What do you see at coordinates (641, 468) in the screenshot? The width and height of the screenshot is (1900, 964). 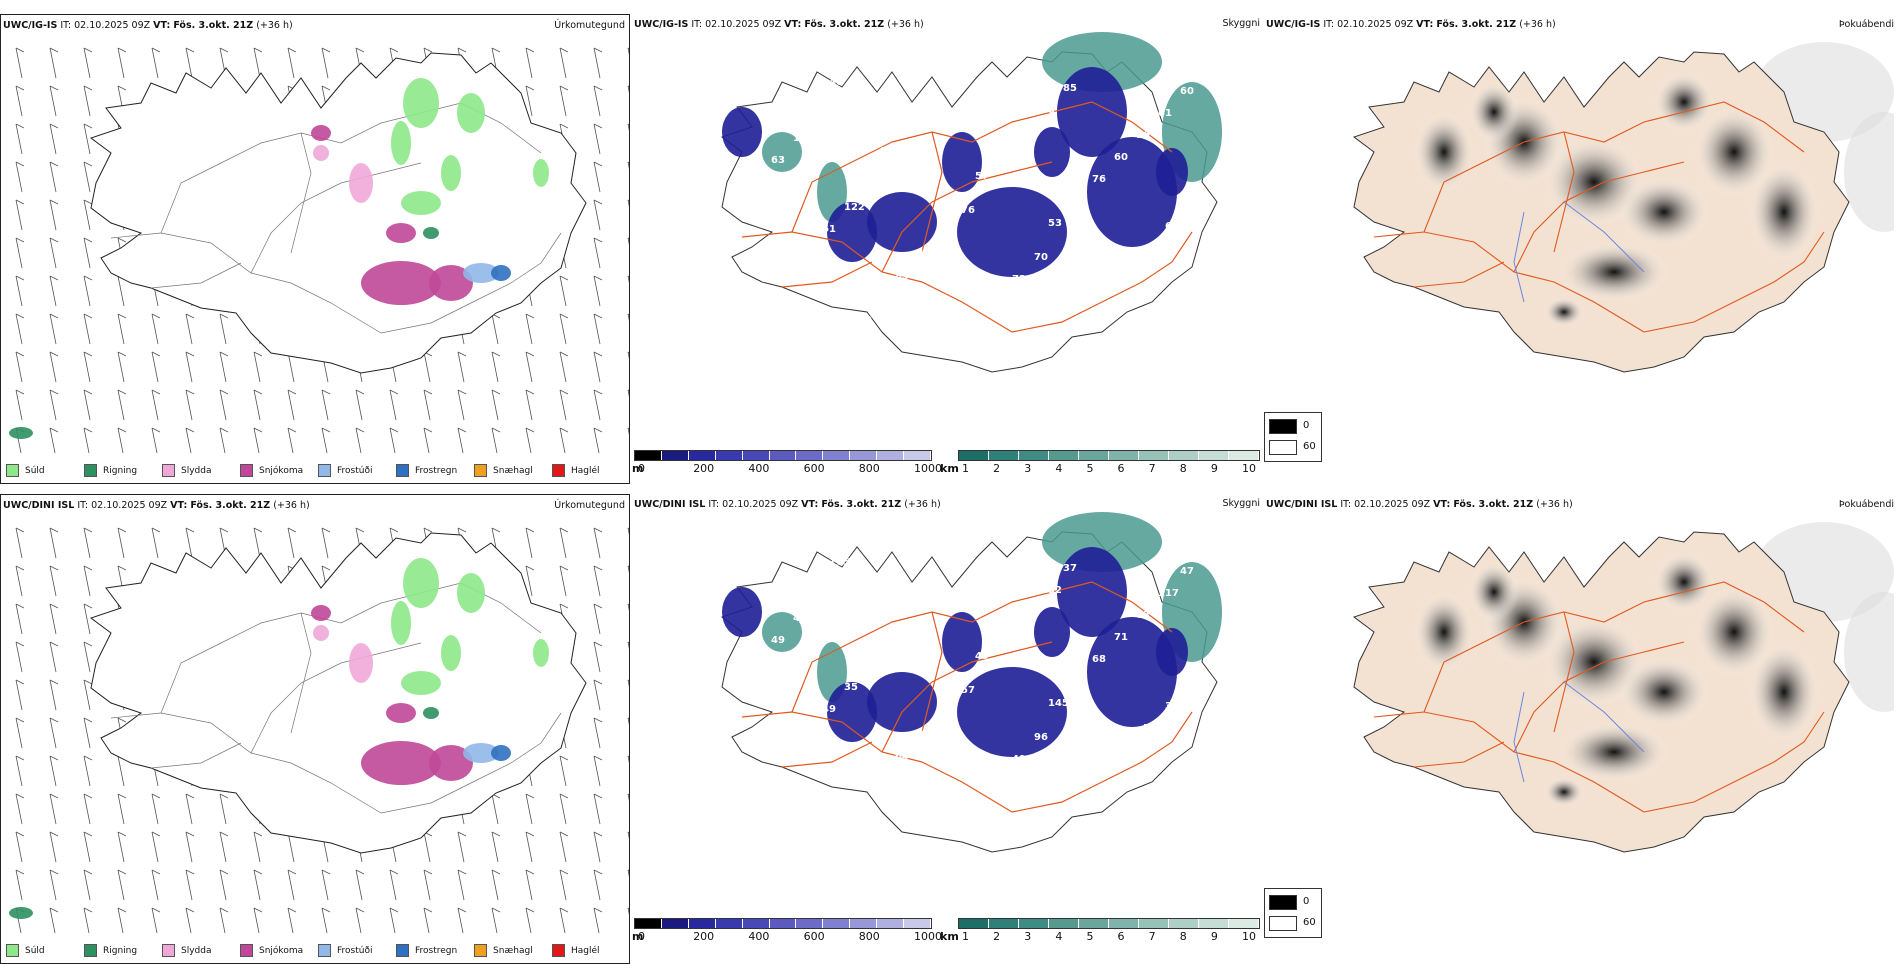 I see `colorbar-tick: 0` at bounding box center [641, 468].